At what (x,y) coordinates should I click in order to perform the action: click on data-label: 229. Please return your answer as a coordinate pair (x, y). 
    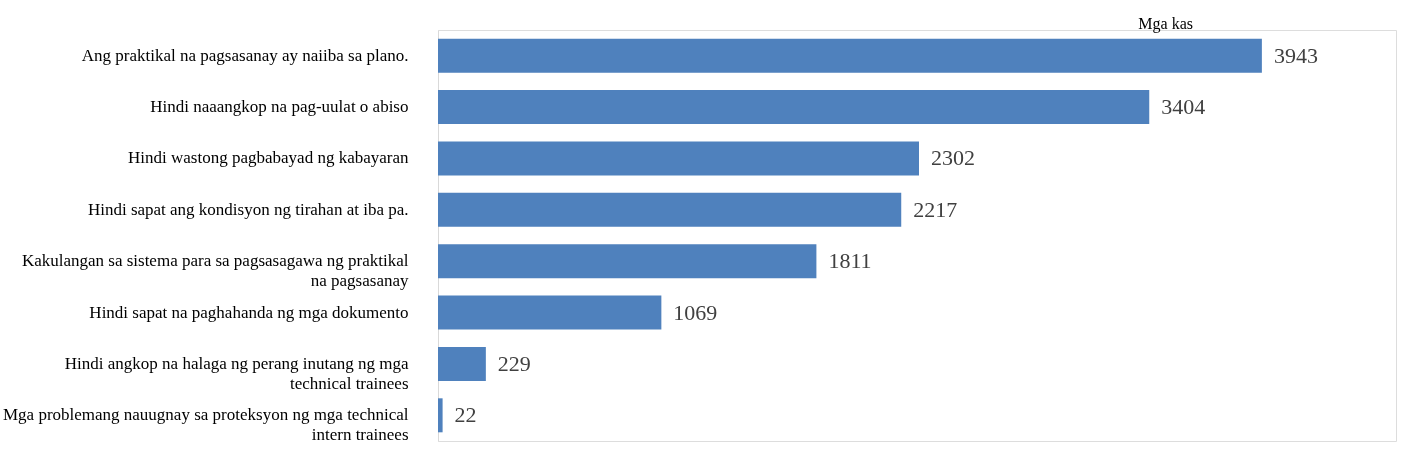
    Looking at the image, I should click on (514, 363).